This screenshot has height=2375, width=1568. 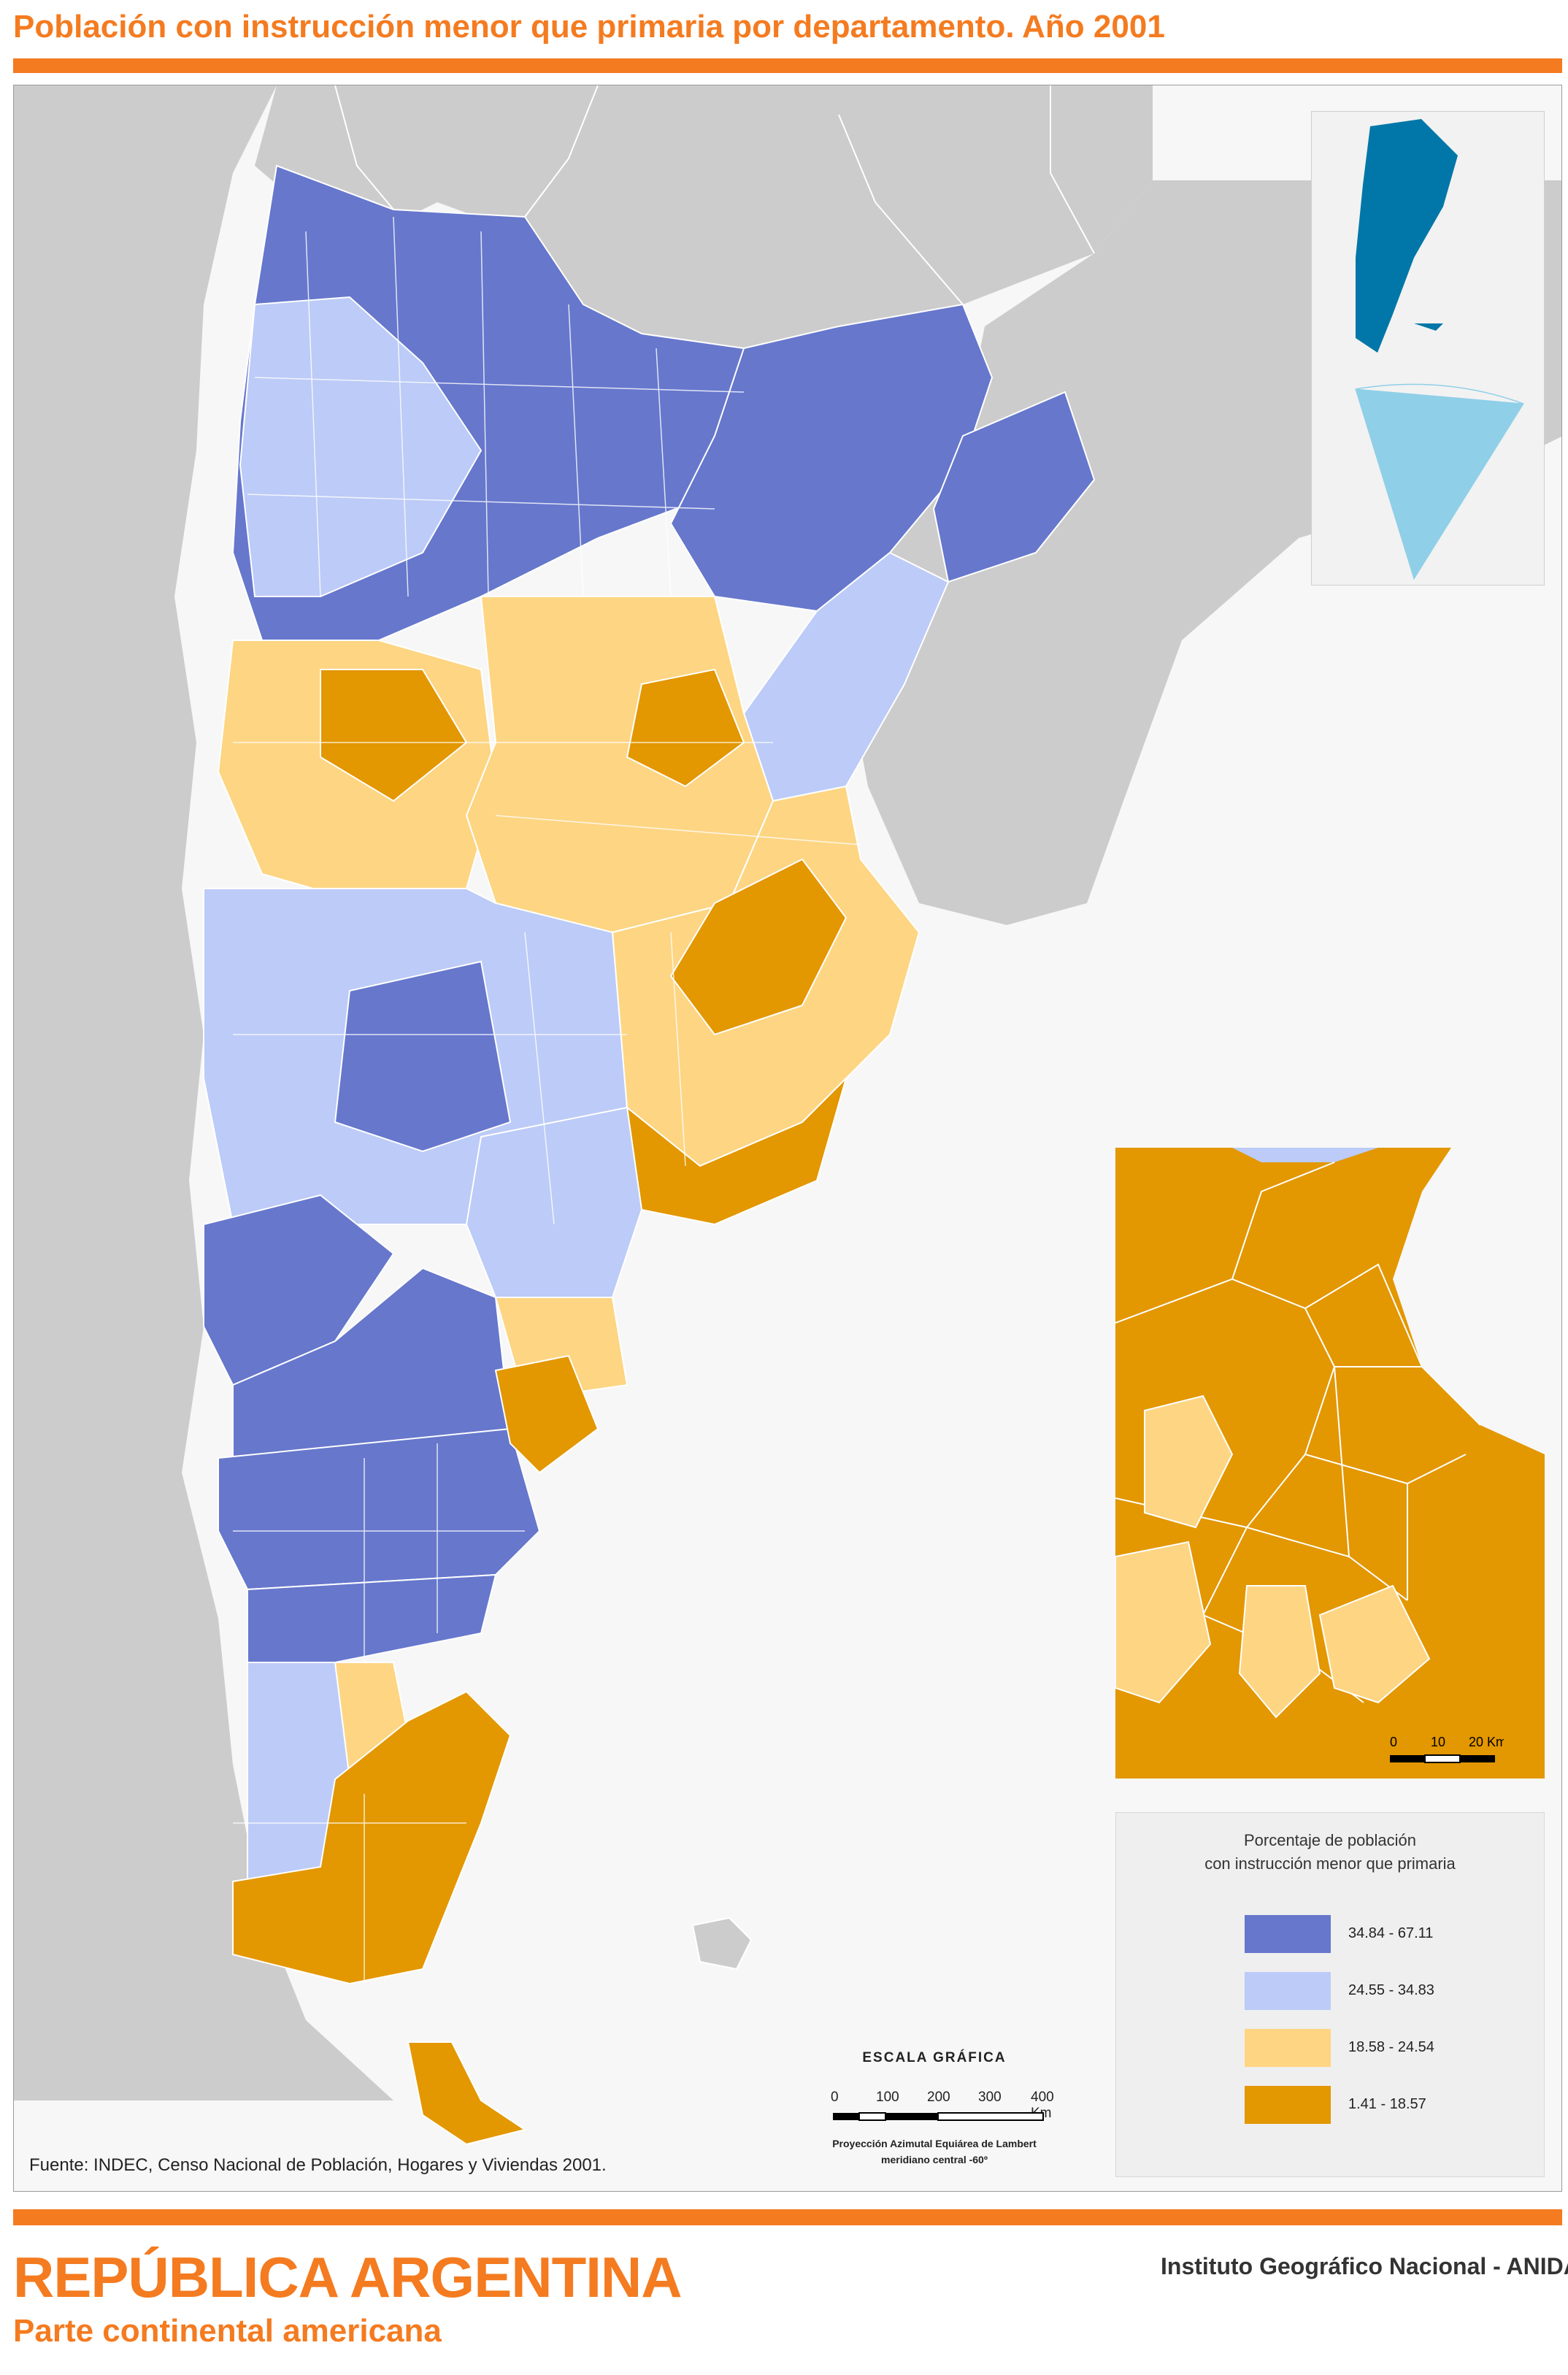 What do you see at coordinates (737, 1151) in the screenshot?
I see `region-buenos-aires-south` at bounding box center [737, 1151].